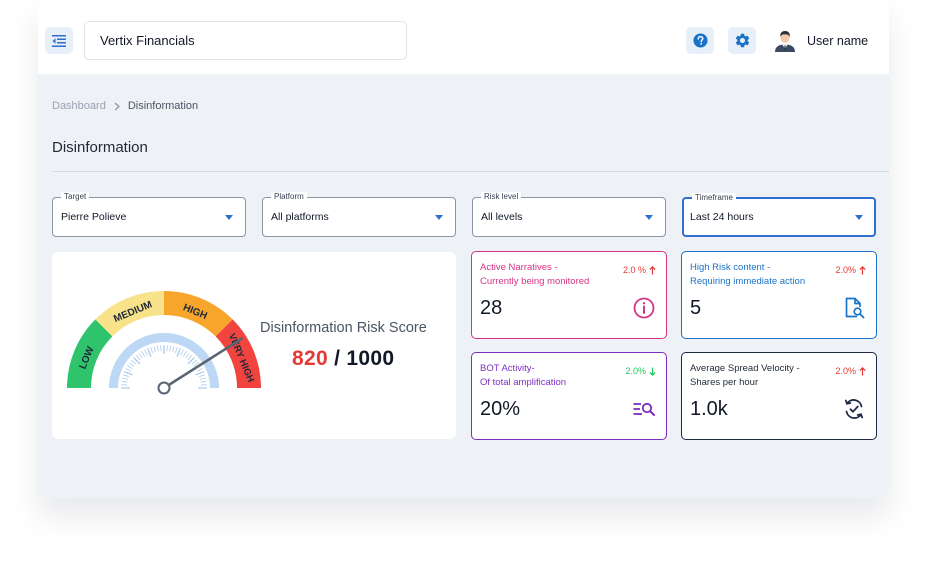  Describe the element at coordinates (634, 270) in the screenshot. I see `kpi-change-value: 2.0 %` at that location.